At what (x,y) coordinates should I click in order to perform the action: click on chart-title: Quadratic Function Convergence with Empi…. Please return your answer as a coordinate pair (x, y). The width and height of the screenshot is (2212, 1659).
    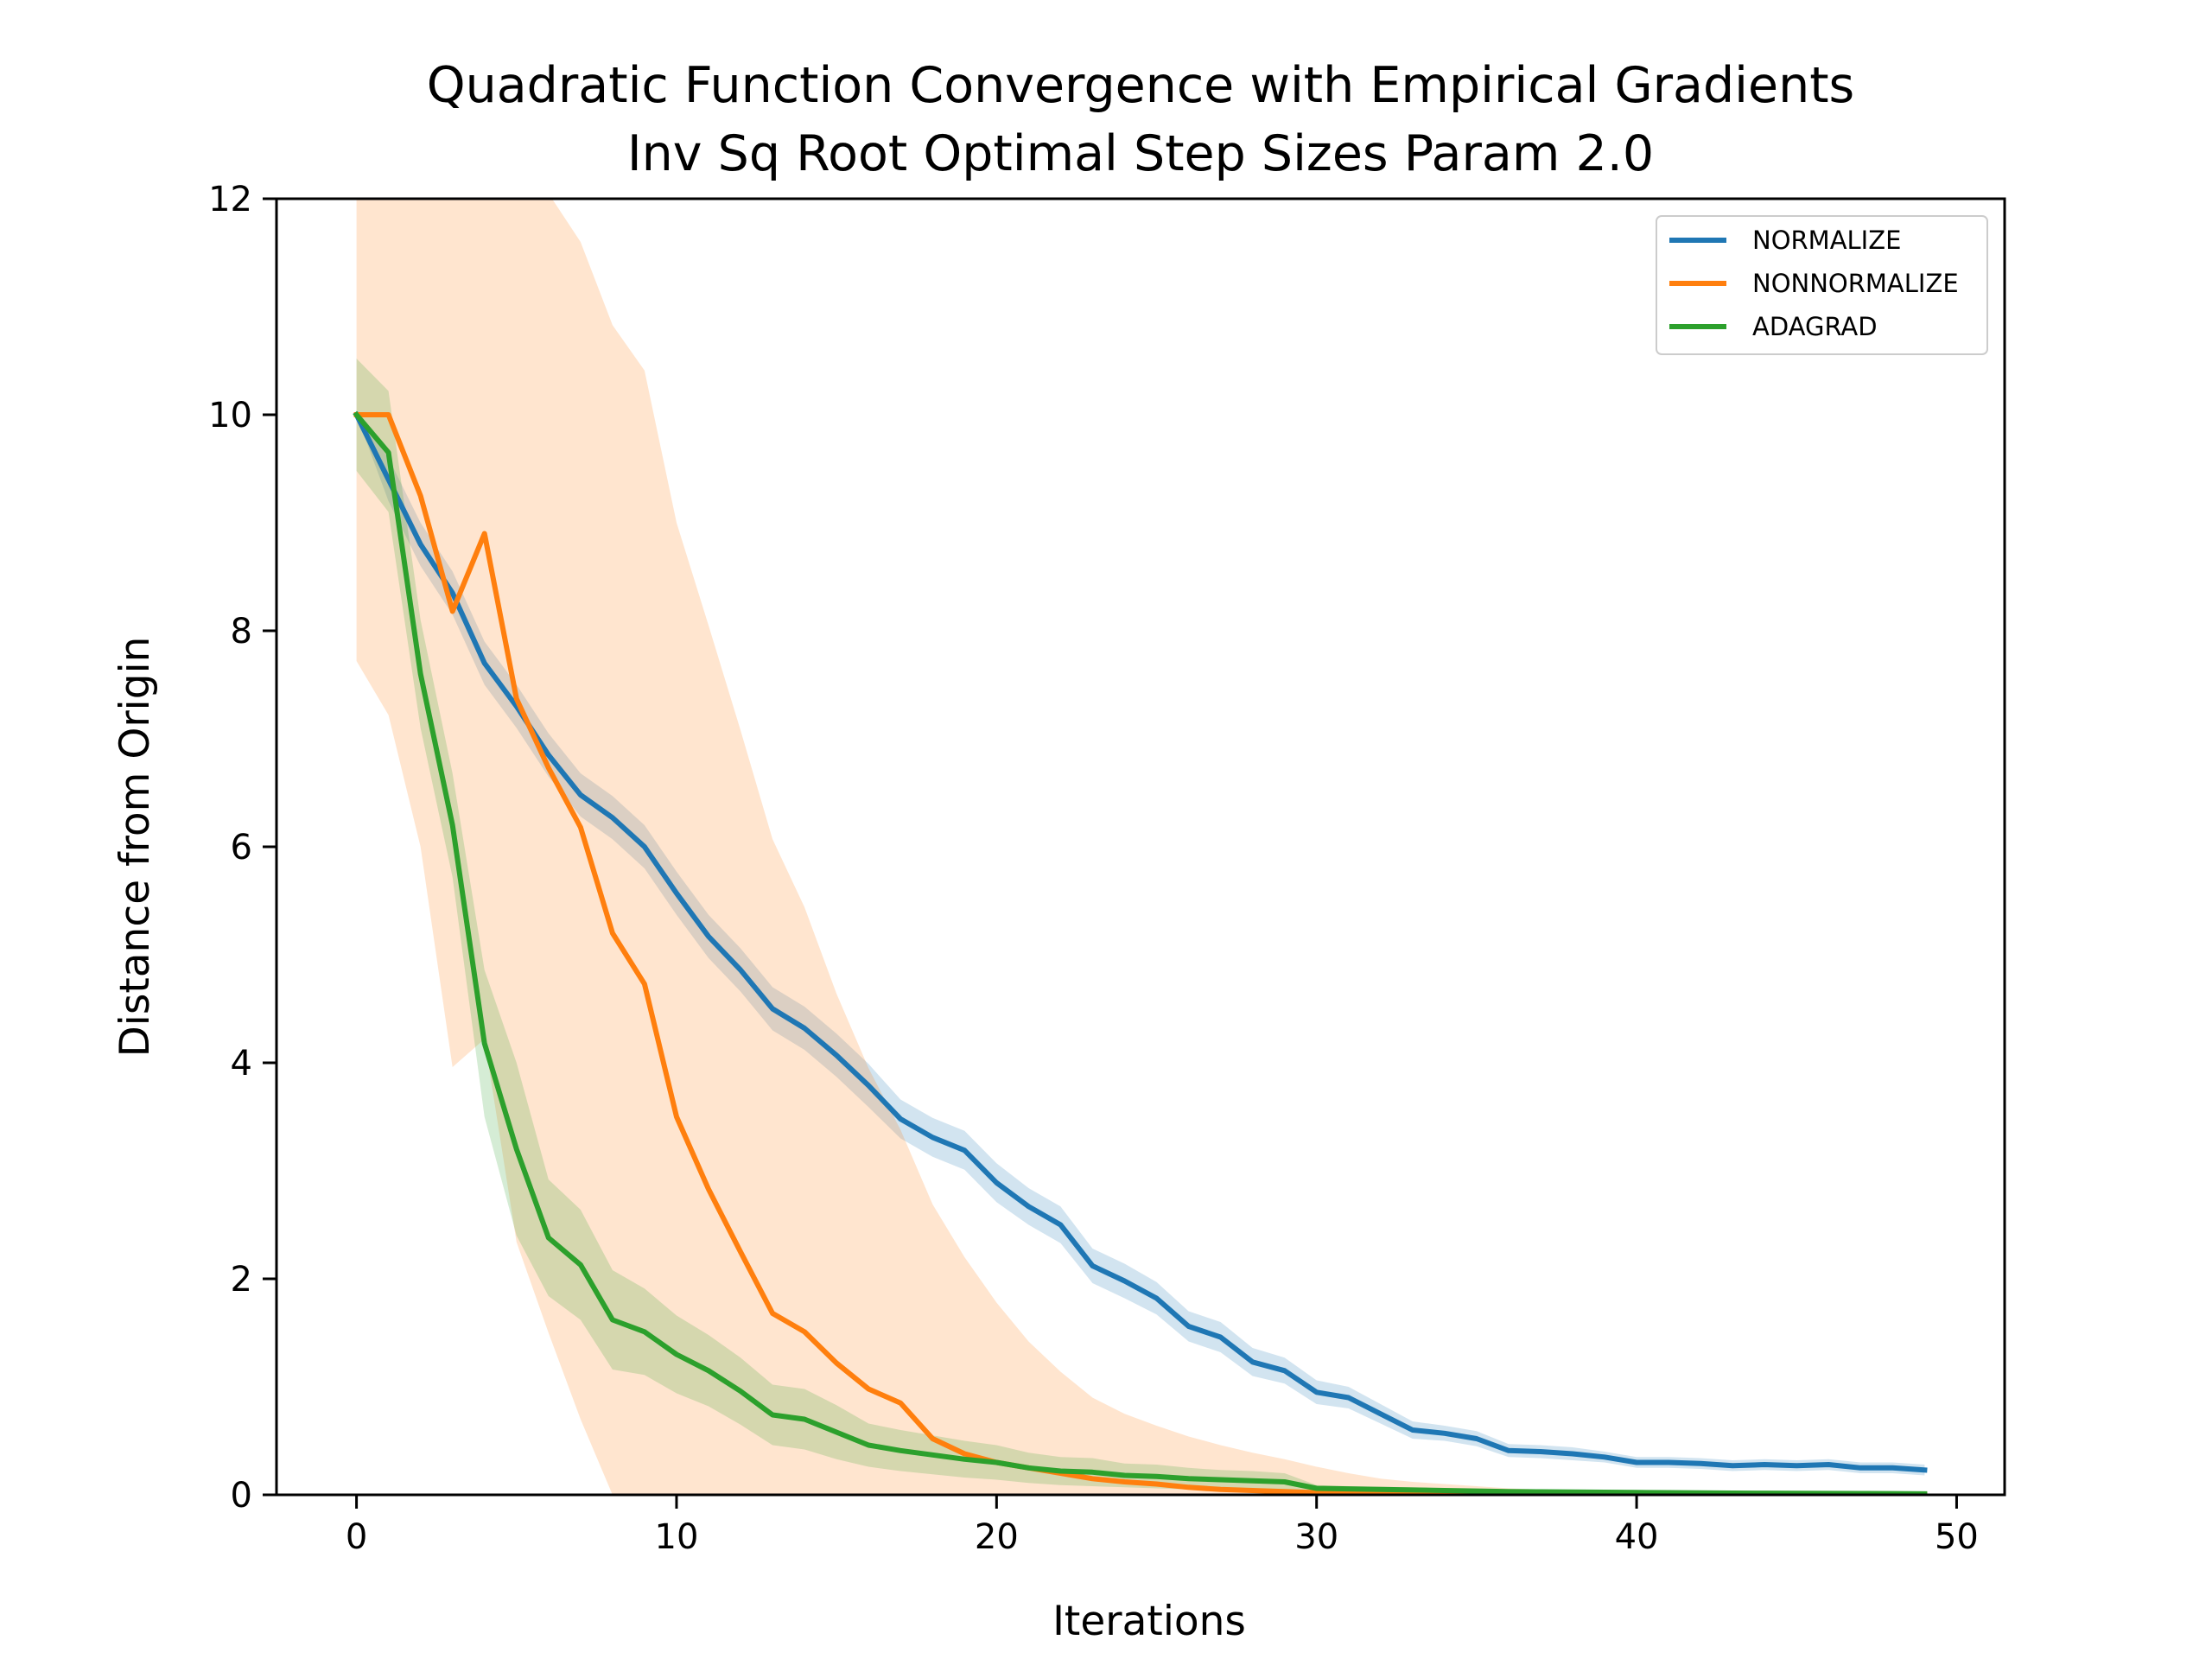
    Looking at the image, I should click on (1141, 85).